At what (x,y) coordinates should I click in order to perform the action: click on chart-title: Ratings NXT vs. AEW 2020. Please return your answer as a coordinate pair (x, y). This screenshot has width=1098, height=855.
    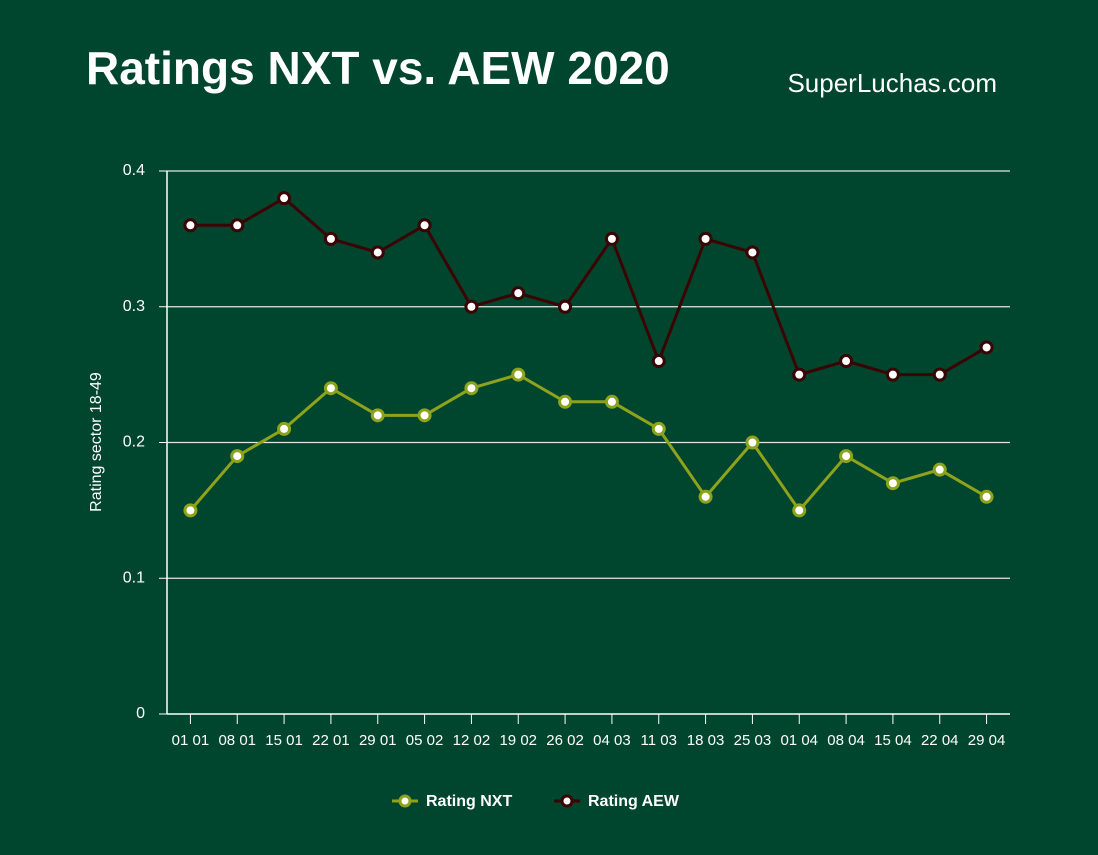
    Looking at the image, I should click on (378, 68).